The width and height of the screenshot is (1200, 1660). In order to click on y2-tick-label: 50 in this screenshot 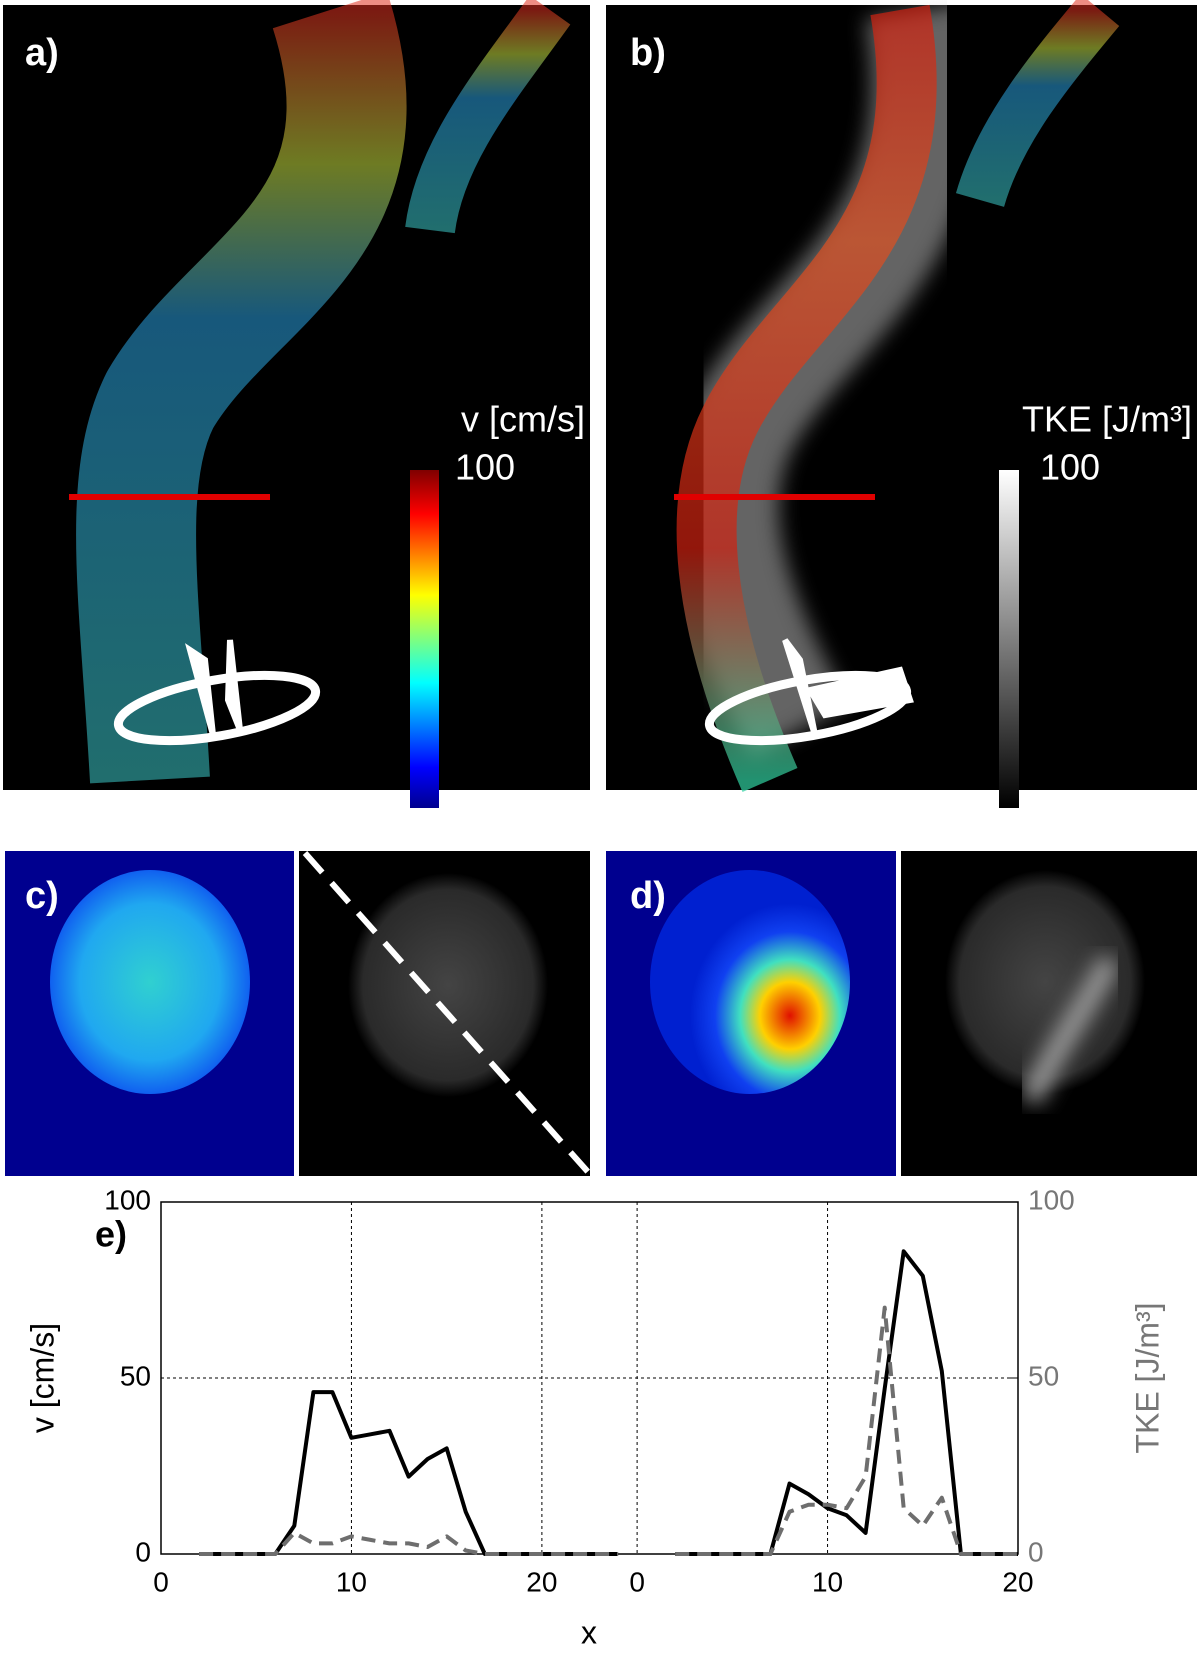, I will do `click(1043, 1375)`.